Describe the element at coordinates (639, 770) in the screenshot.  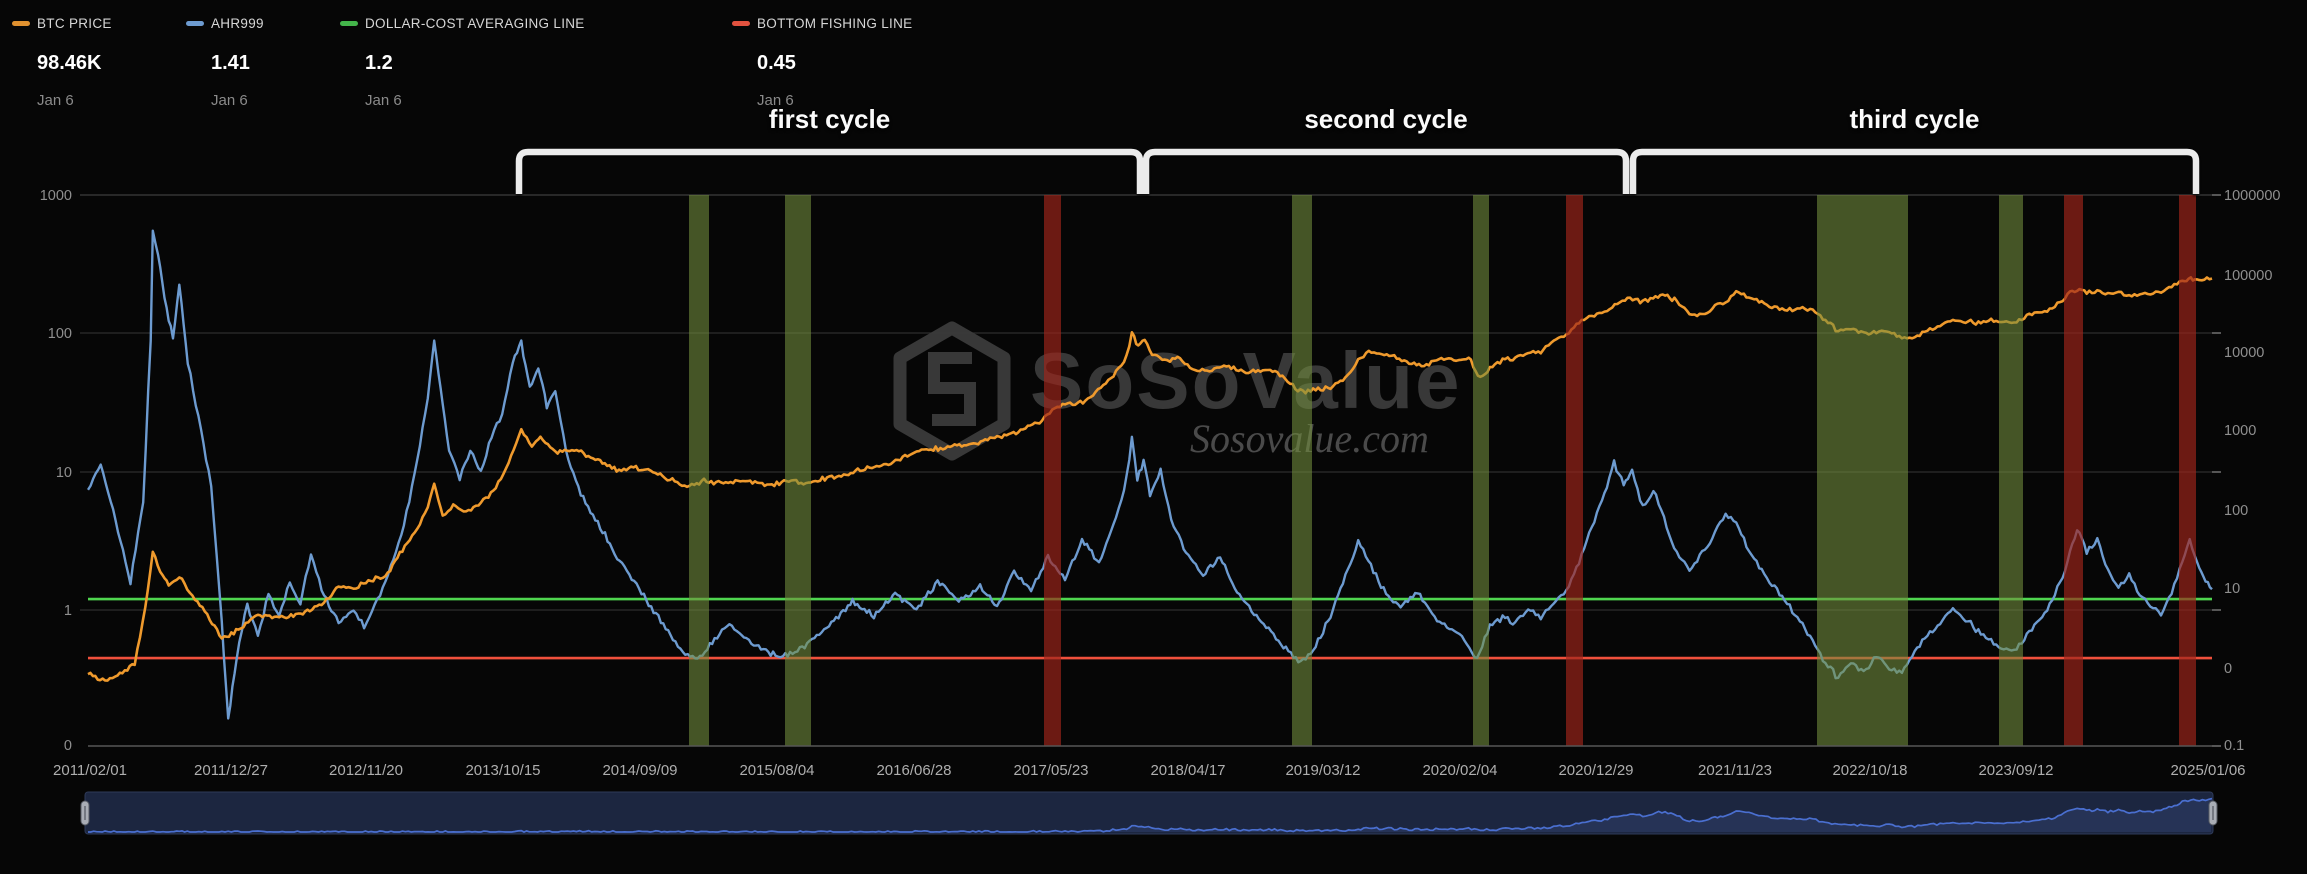
I see `x-axis-tick: 2014/09/09` at that location.